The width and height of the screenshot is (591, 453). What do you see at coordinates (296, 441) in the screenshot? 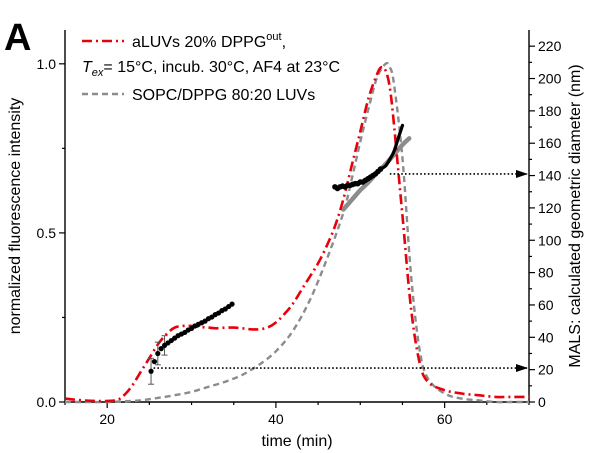
I see `x-axis-title: time (min)` at bounding box center [296, 441].